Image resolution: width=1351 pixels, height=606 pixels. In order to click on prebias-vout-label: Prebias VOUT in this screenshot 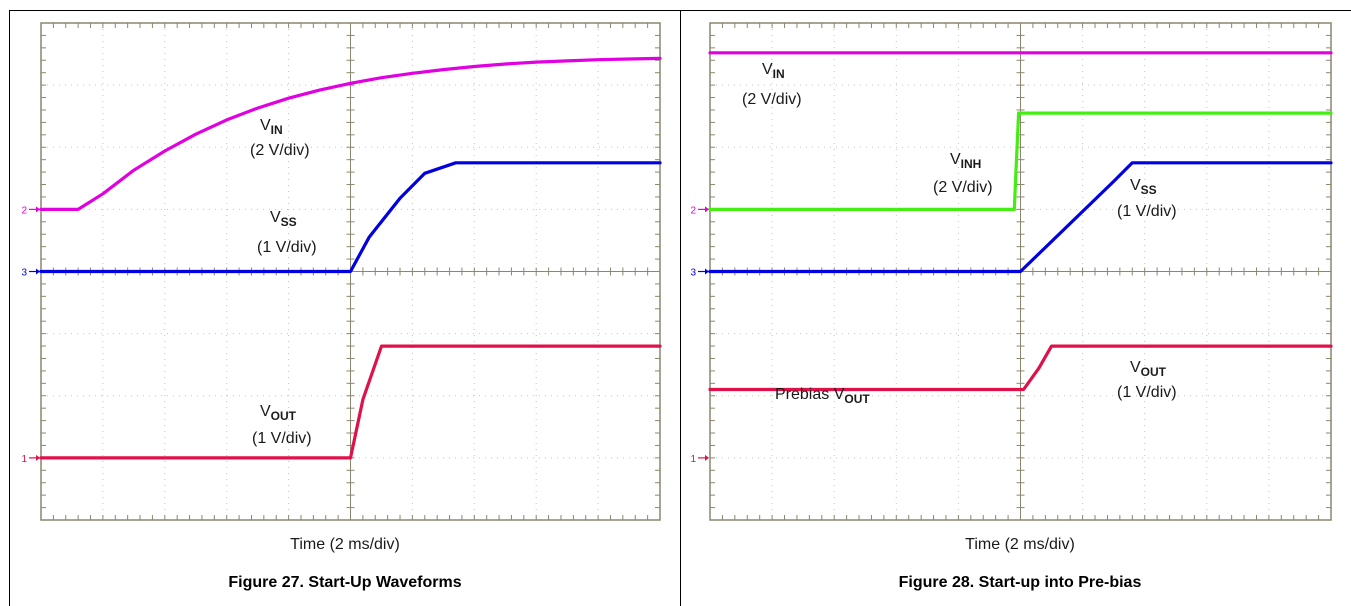, I will do `click(822, 396)`.